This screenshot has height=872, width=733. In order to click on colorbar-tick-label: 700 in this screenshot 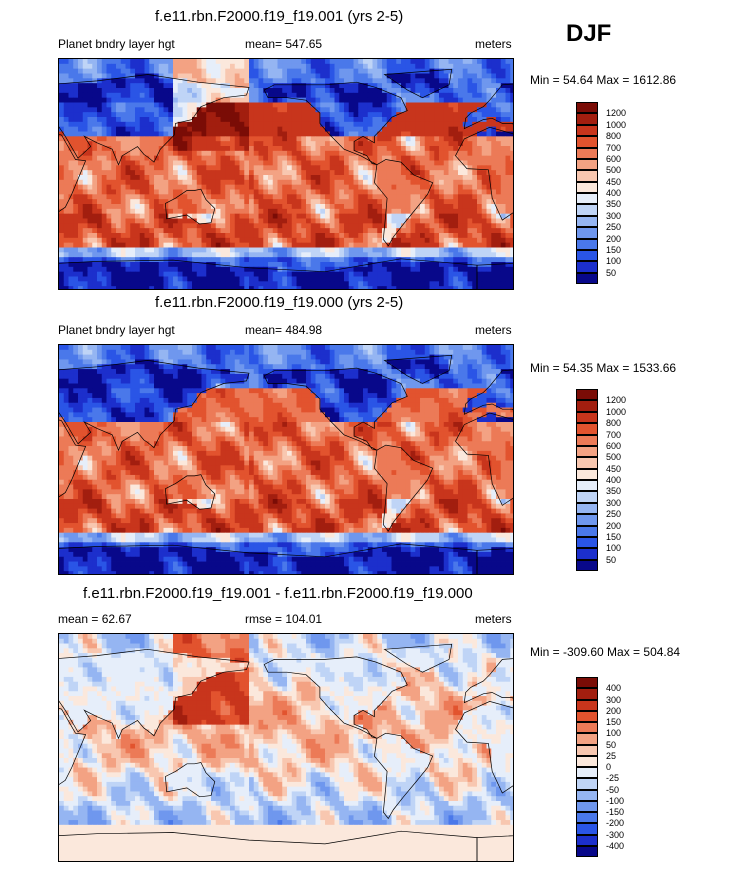, I will do `click(614, 147)`.